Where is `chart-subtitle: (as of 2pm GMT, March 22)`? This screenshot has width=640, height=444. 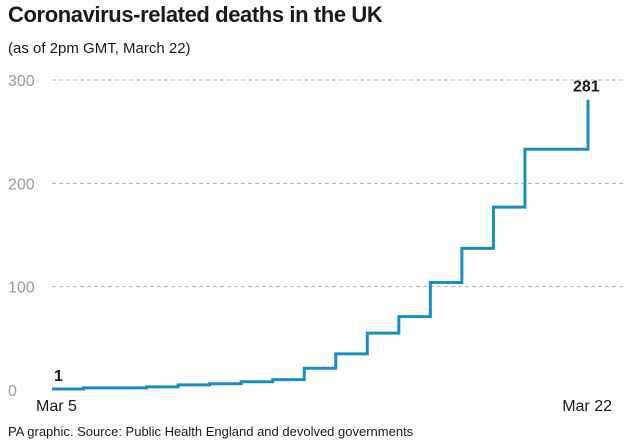
chart-subtitle: (as of 2pm GMT, March 22) is located at coordinates (99, 48).